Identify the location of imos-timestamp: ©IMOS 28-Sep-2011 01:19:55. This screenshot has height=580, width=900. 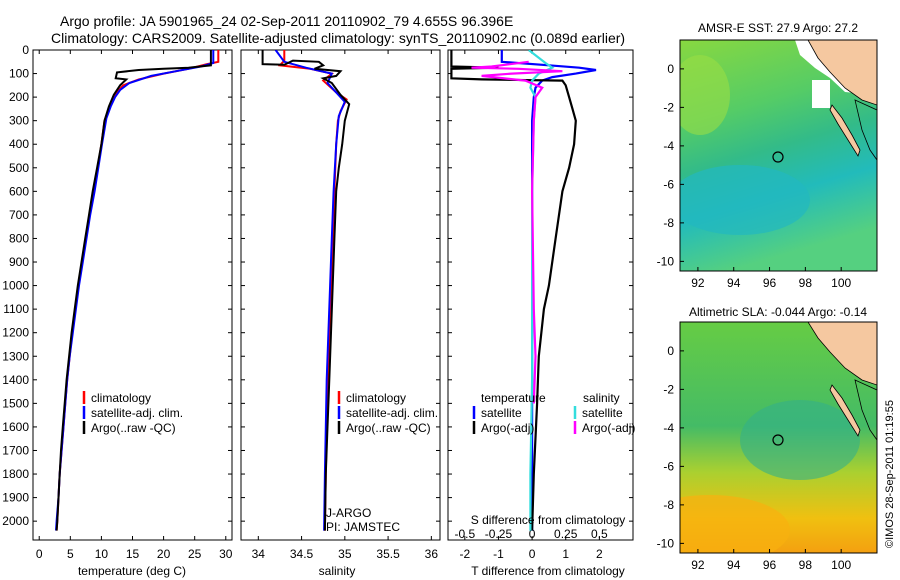
(890, 474).